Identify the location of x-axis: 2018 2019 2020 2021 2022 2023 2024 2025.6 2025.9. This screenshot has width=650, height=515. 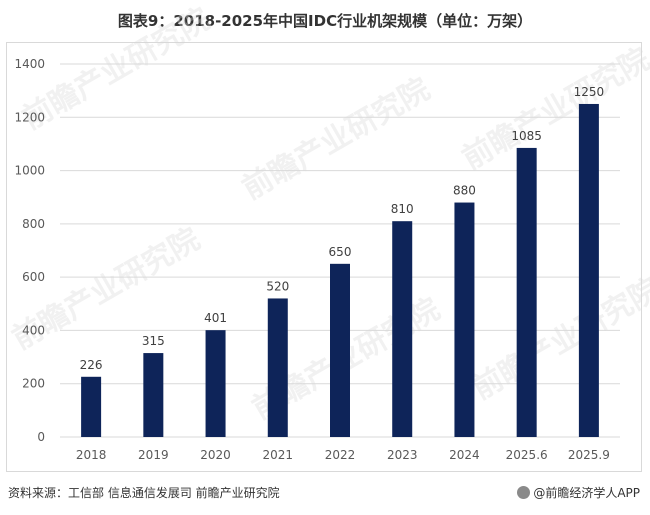
(343, 455).